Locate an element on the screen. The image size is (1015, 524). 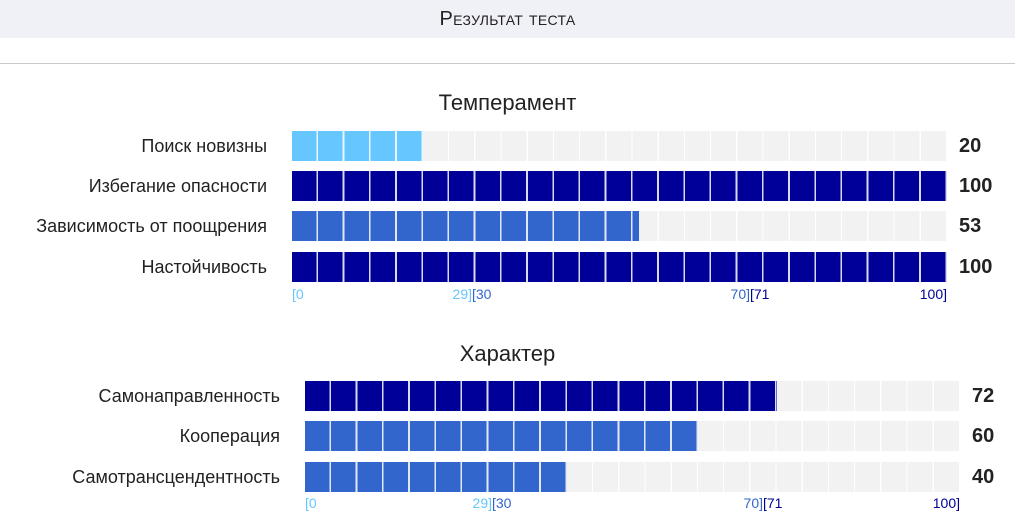
row-value-harm-avoidance: 100 is located at coordinates (976, 186).